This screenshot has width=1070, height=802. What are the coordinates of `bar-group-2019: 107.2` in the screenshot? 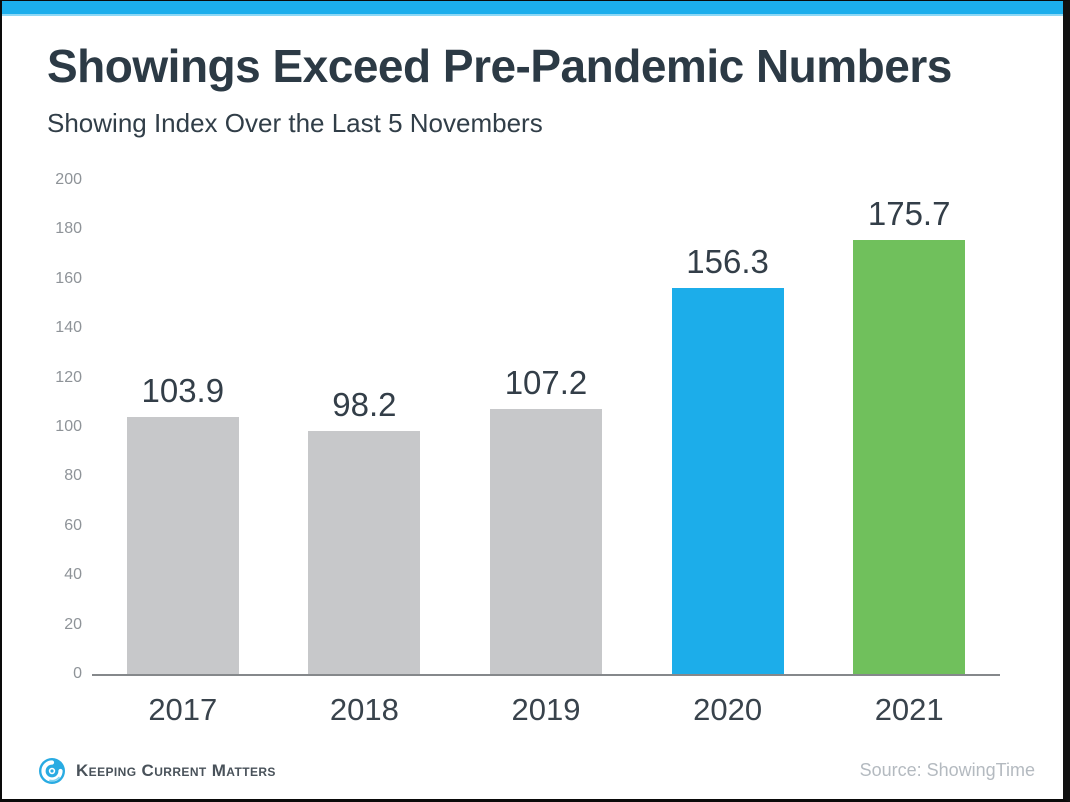 It's located at (546, 427).